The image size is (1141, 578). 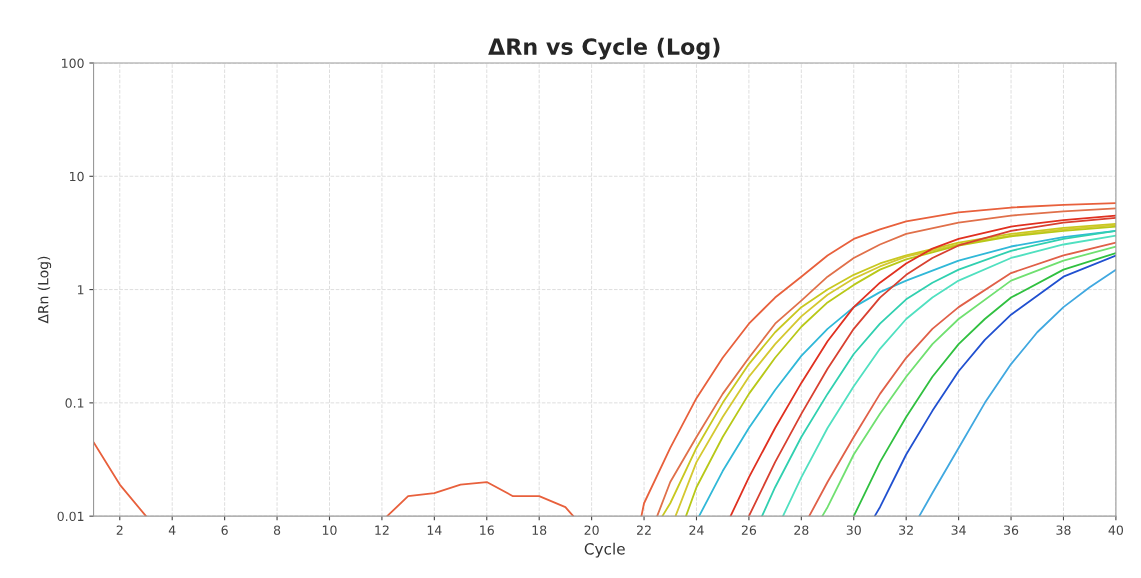 What do you see at coordinates (329, 530) in the screenshot?
I see `x-tick-label: 10` at bounding box center [329, 530].